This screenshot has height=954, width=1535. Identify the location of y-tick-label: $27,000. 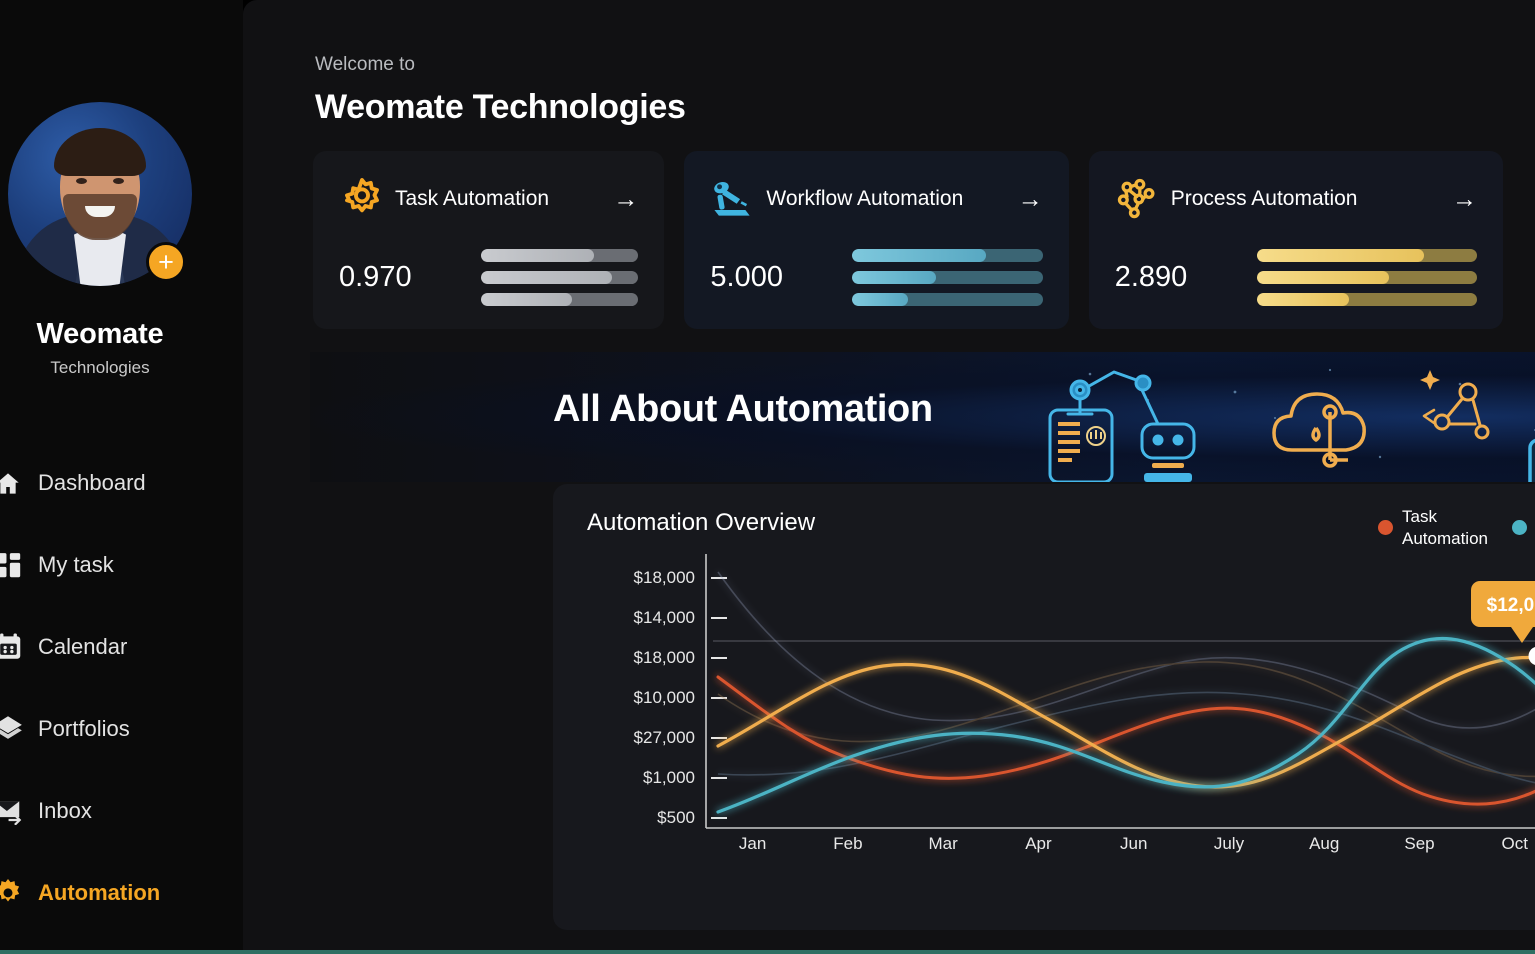
(655, 738).